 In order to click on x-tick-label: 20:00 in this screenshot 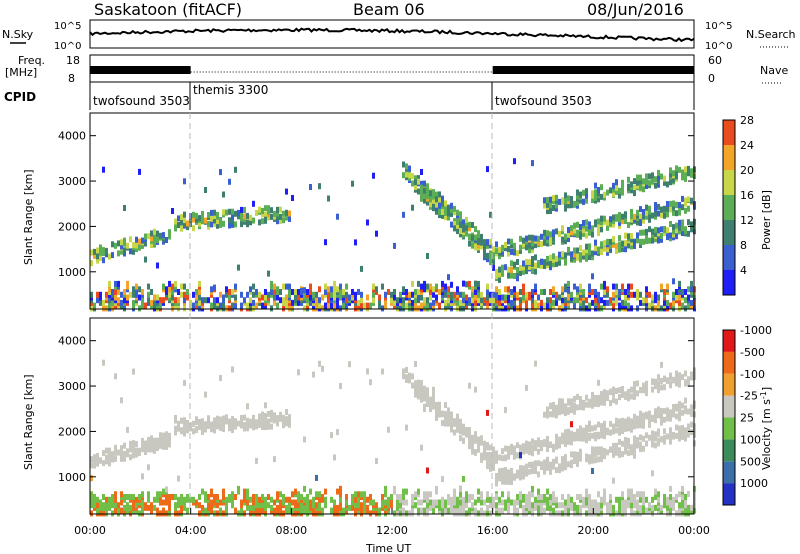, I will do `click(593, 530)`.